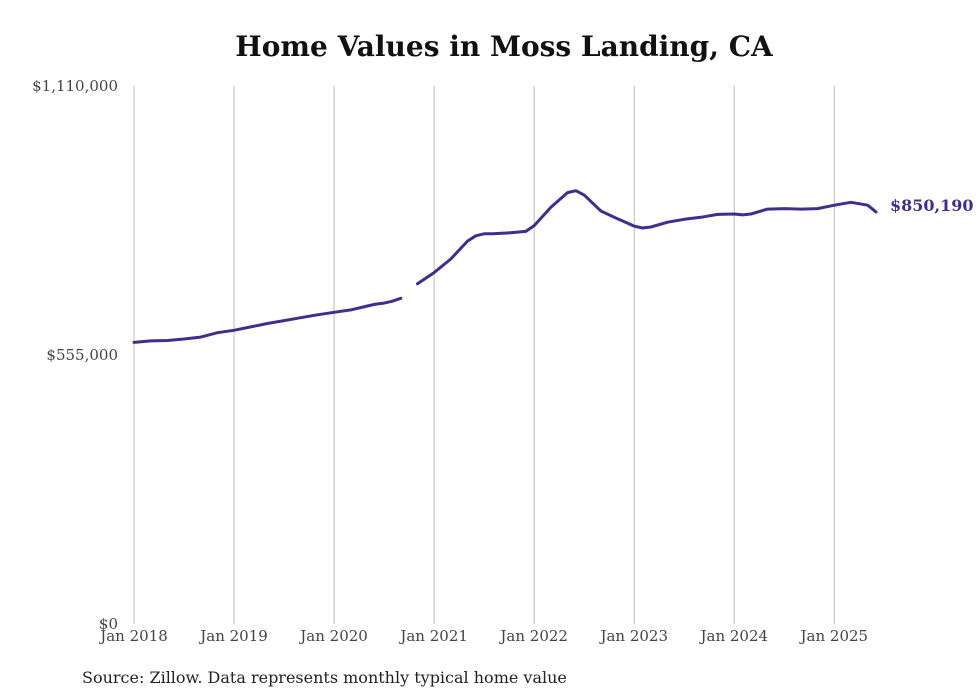 The width and height of the screenshot is (980, 699). Describe the element at coordinates (133, 636) in the screenshot. I see `x-tick-label: Jan 2018` at that location.